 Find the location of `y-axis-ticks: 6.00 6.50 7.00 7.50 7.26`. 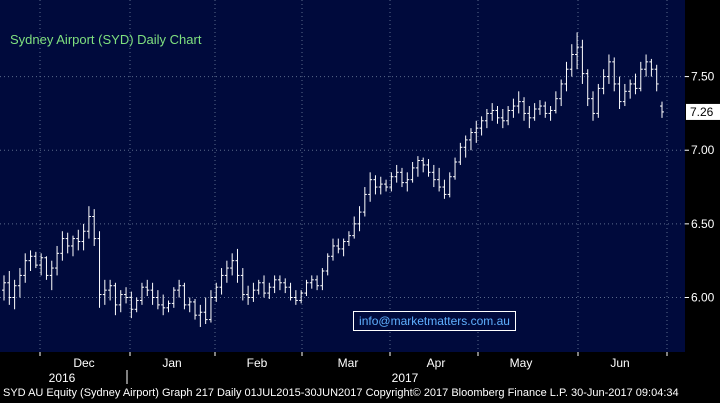

y-axis-ticks: 6.00 6.50 7.00 7.50 7.26 is located at coordinates (702, 187).